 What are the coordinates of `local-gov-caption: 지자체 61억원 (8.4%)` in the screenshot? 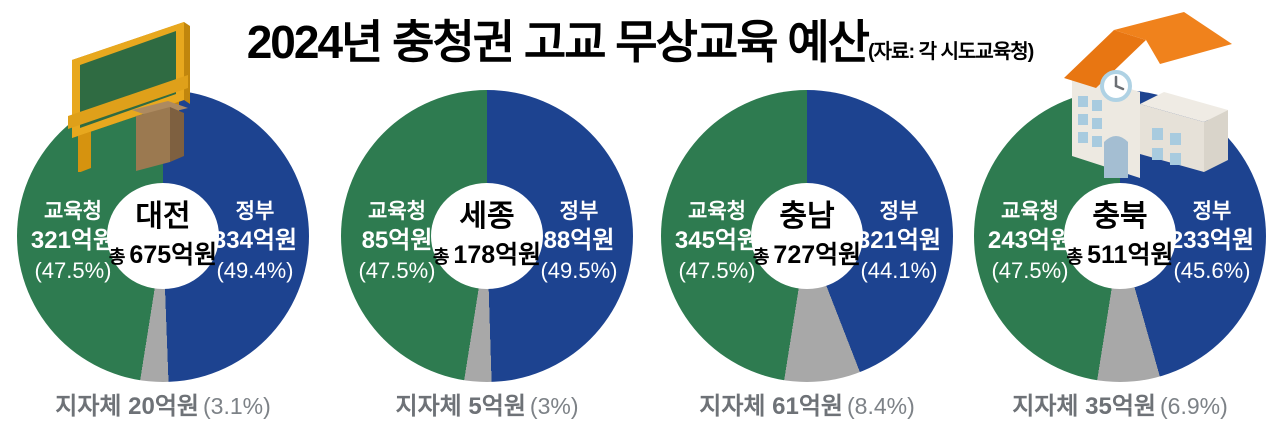 It's located at (807, 403).